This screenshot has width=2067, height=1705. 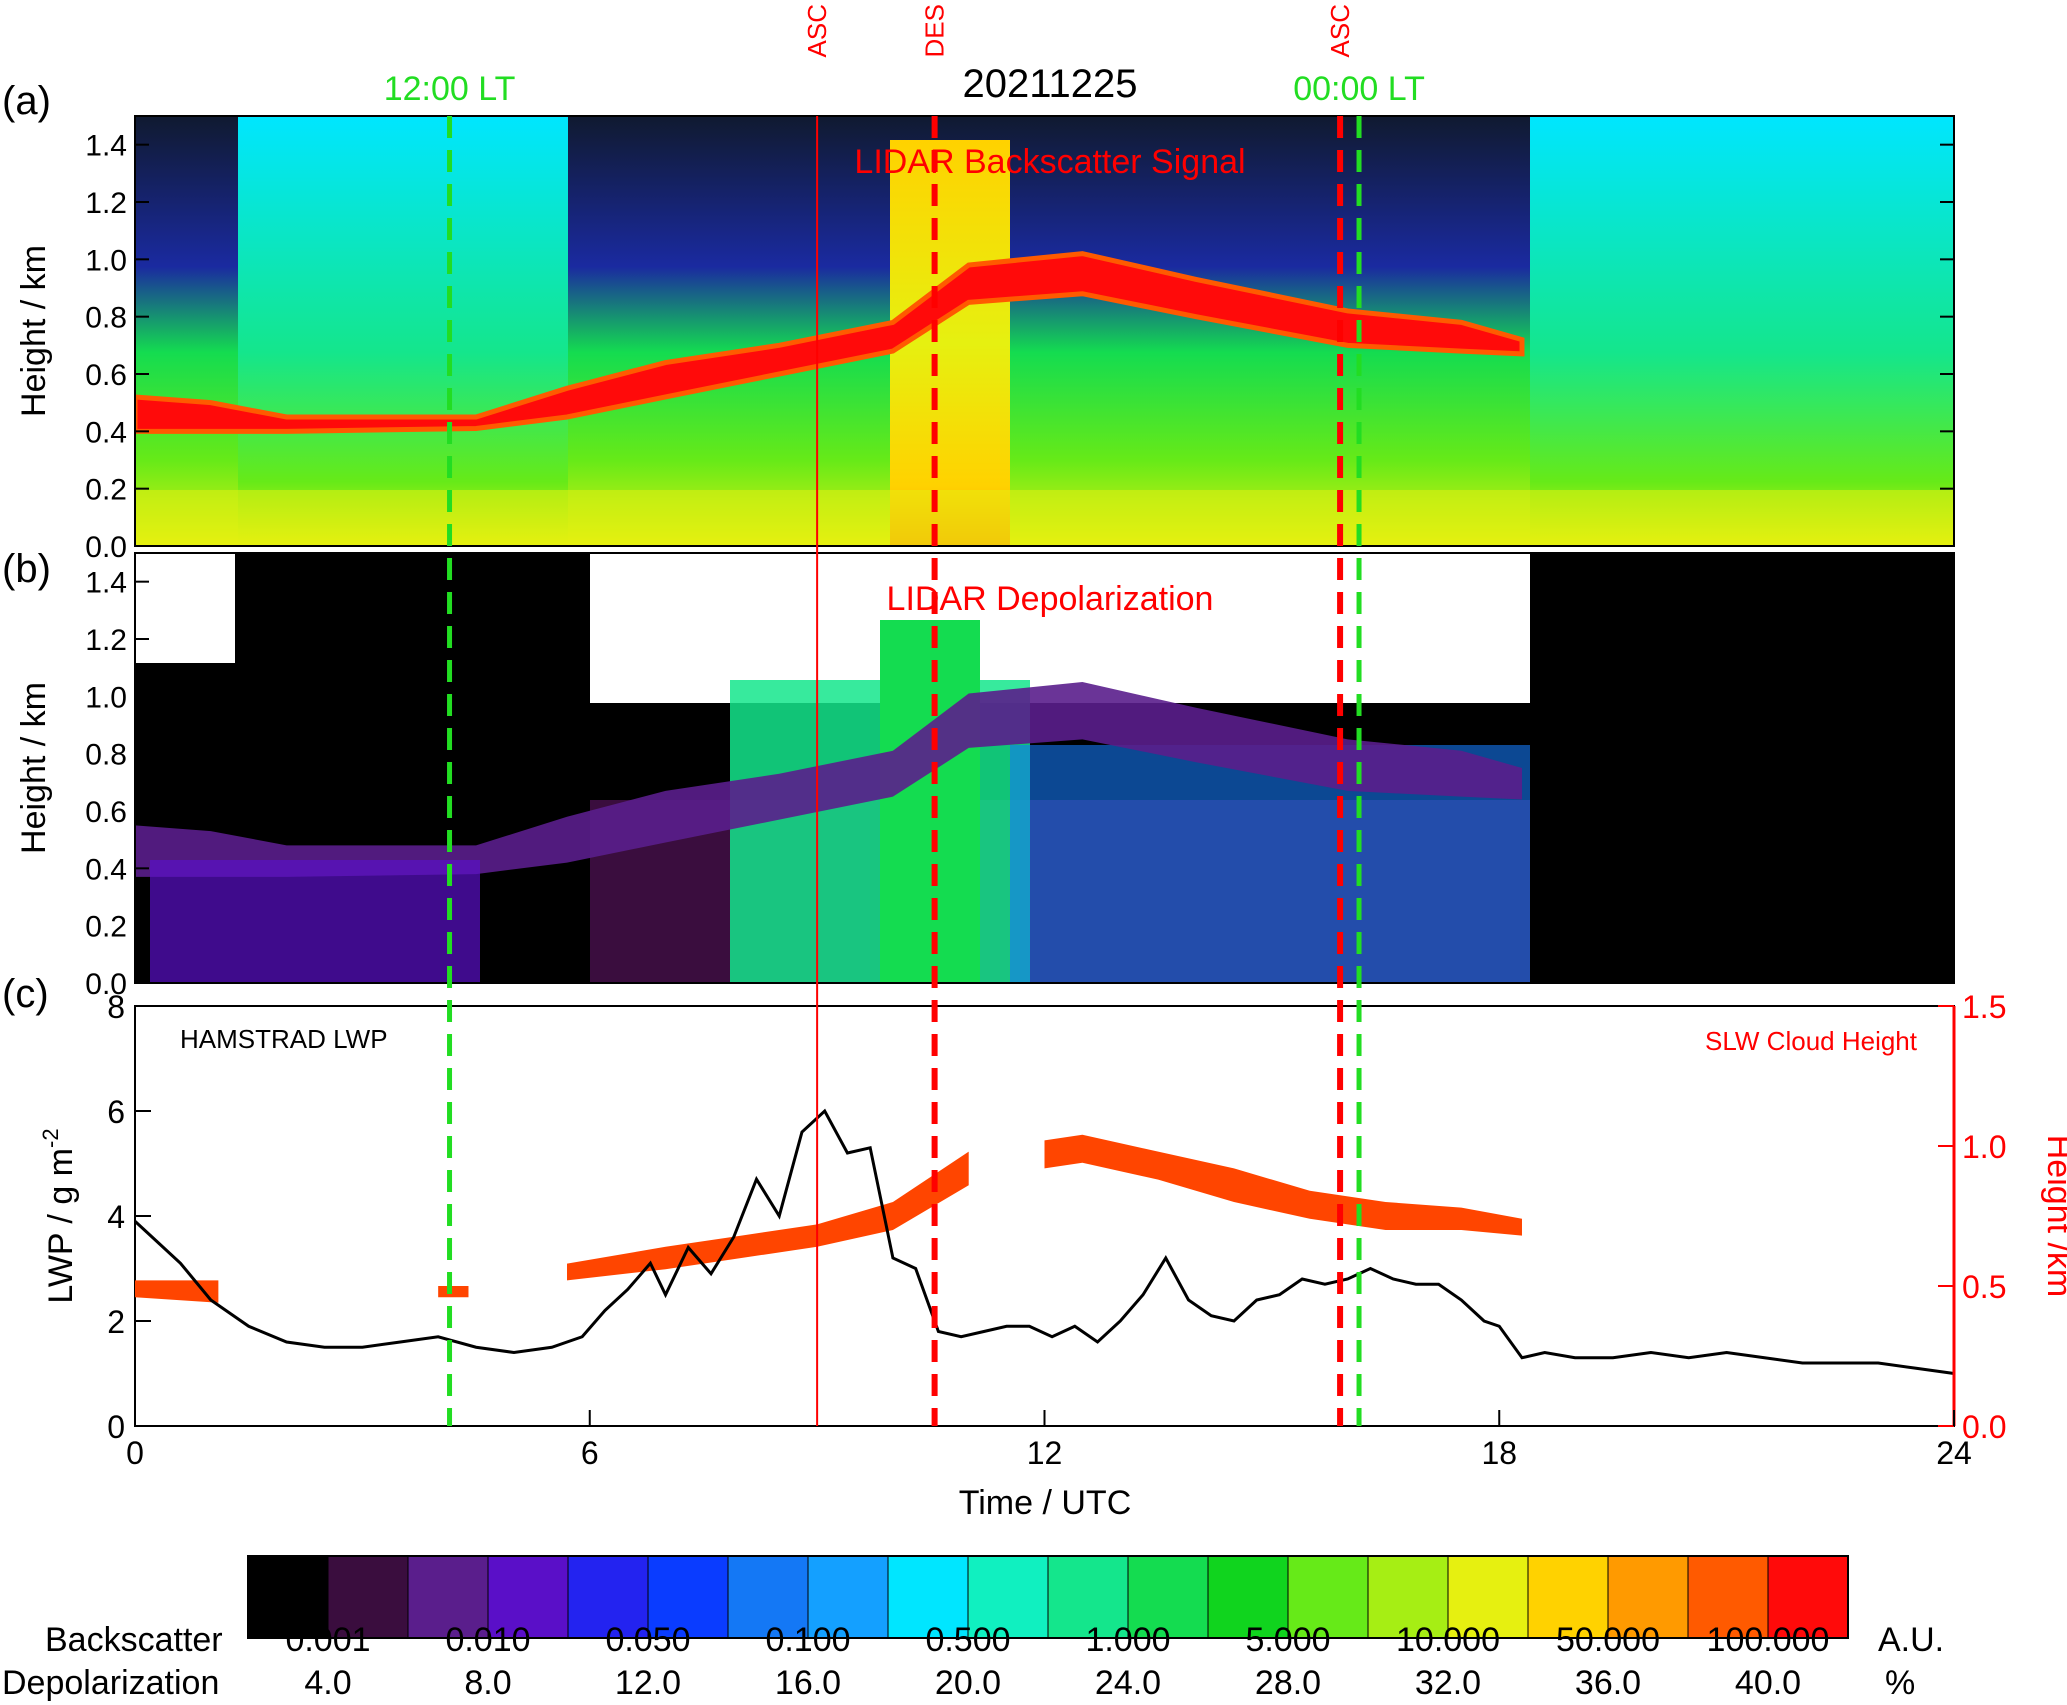 I want to click on colorbar-depolarization-tick: 28.0, so click(x=1288, y=1683).